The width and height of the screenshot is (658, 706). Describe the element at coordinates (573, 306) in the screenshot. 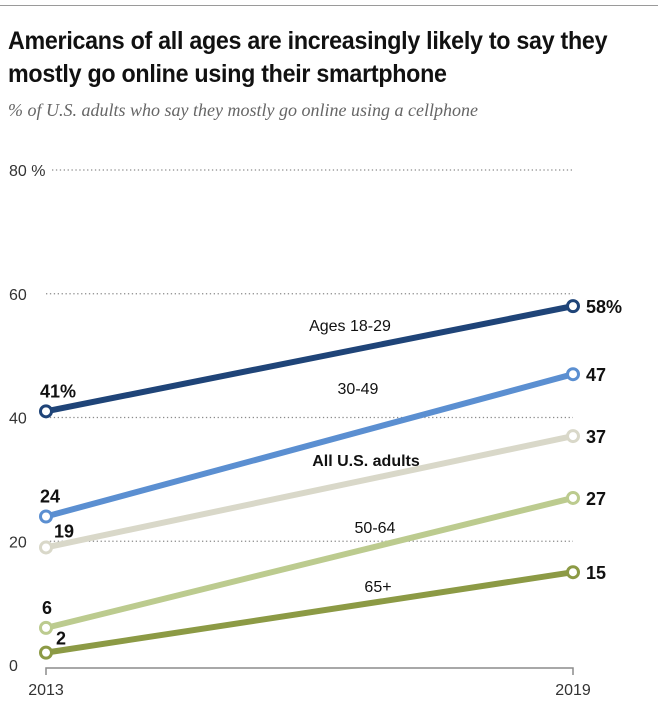

I see `data-point-ages-18-29-2019` at that location.